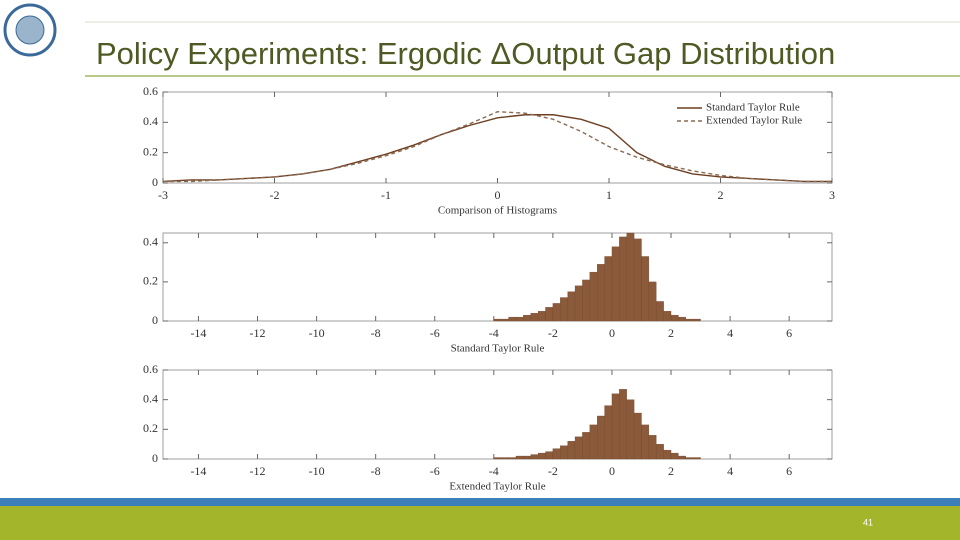  What do you see at coordinates (497, 148) in the screenshot?
I see `series-line` at bounding box center [497, 148].